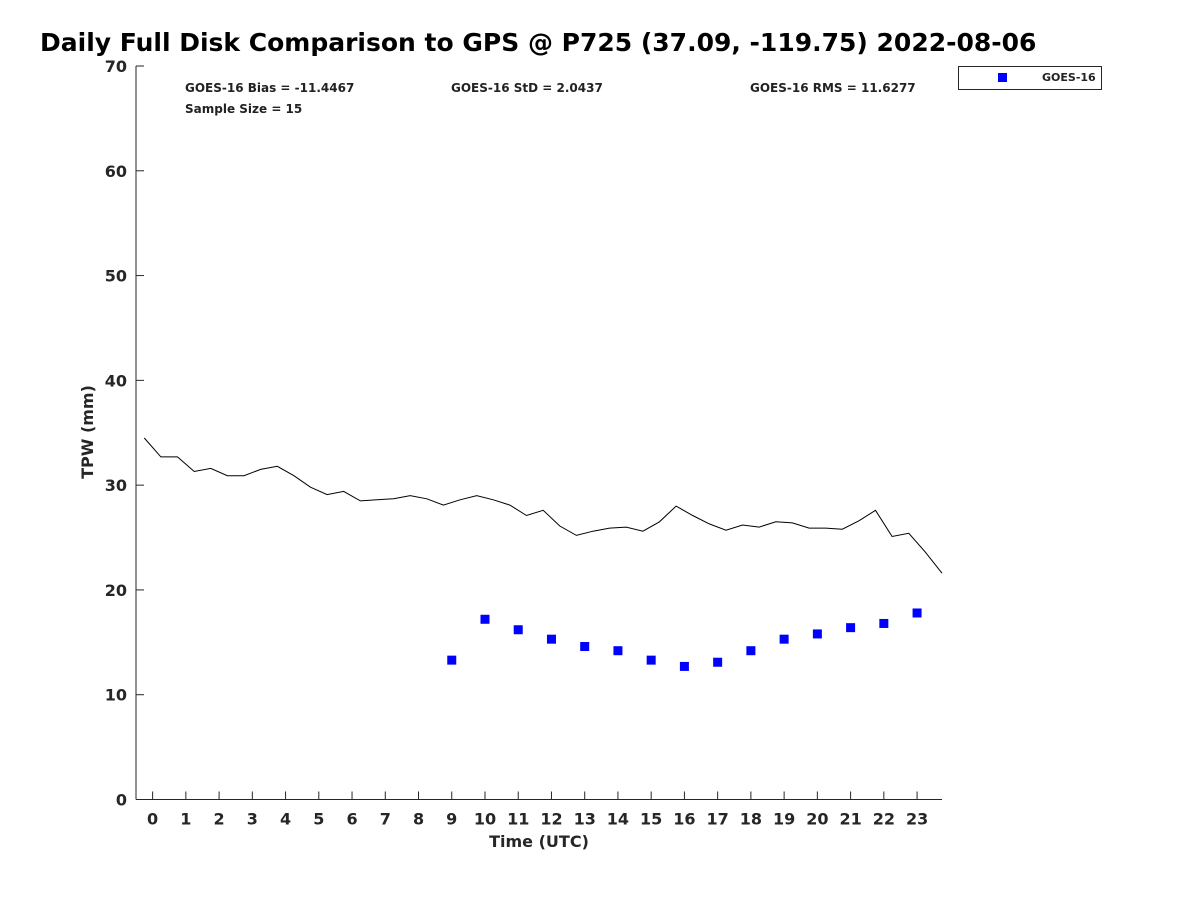 Image resolution: width=1200 pixels, height=900 pixels. I want to click on gps-tpw-line, so click(543, 505).